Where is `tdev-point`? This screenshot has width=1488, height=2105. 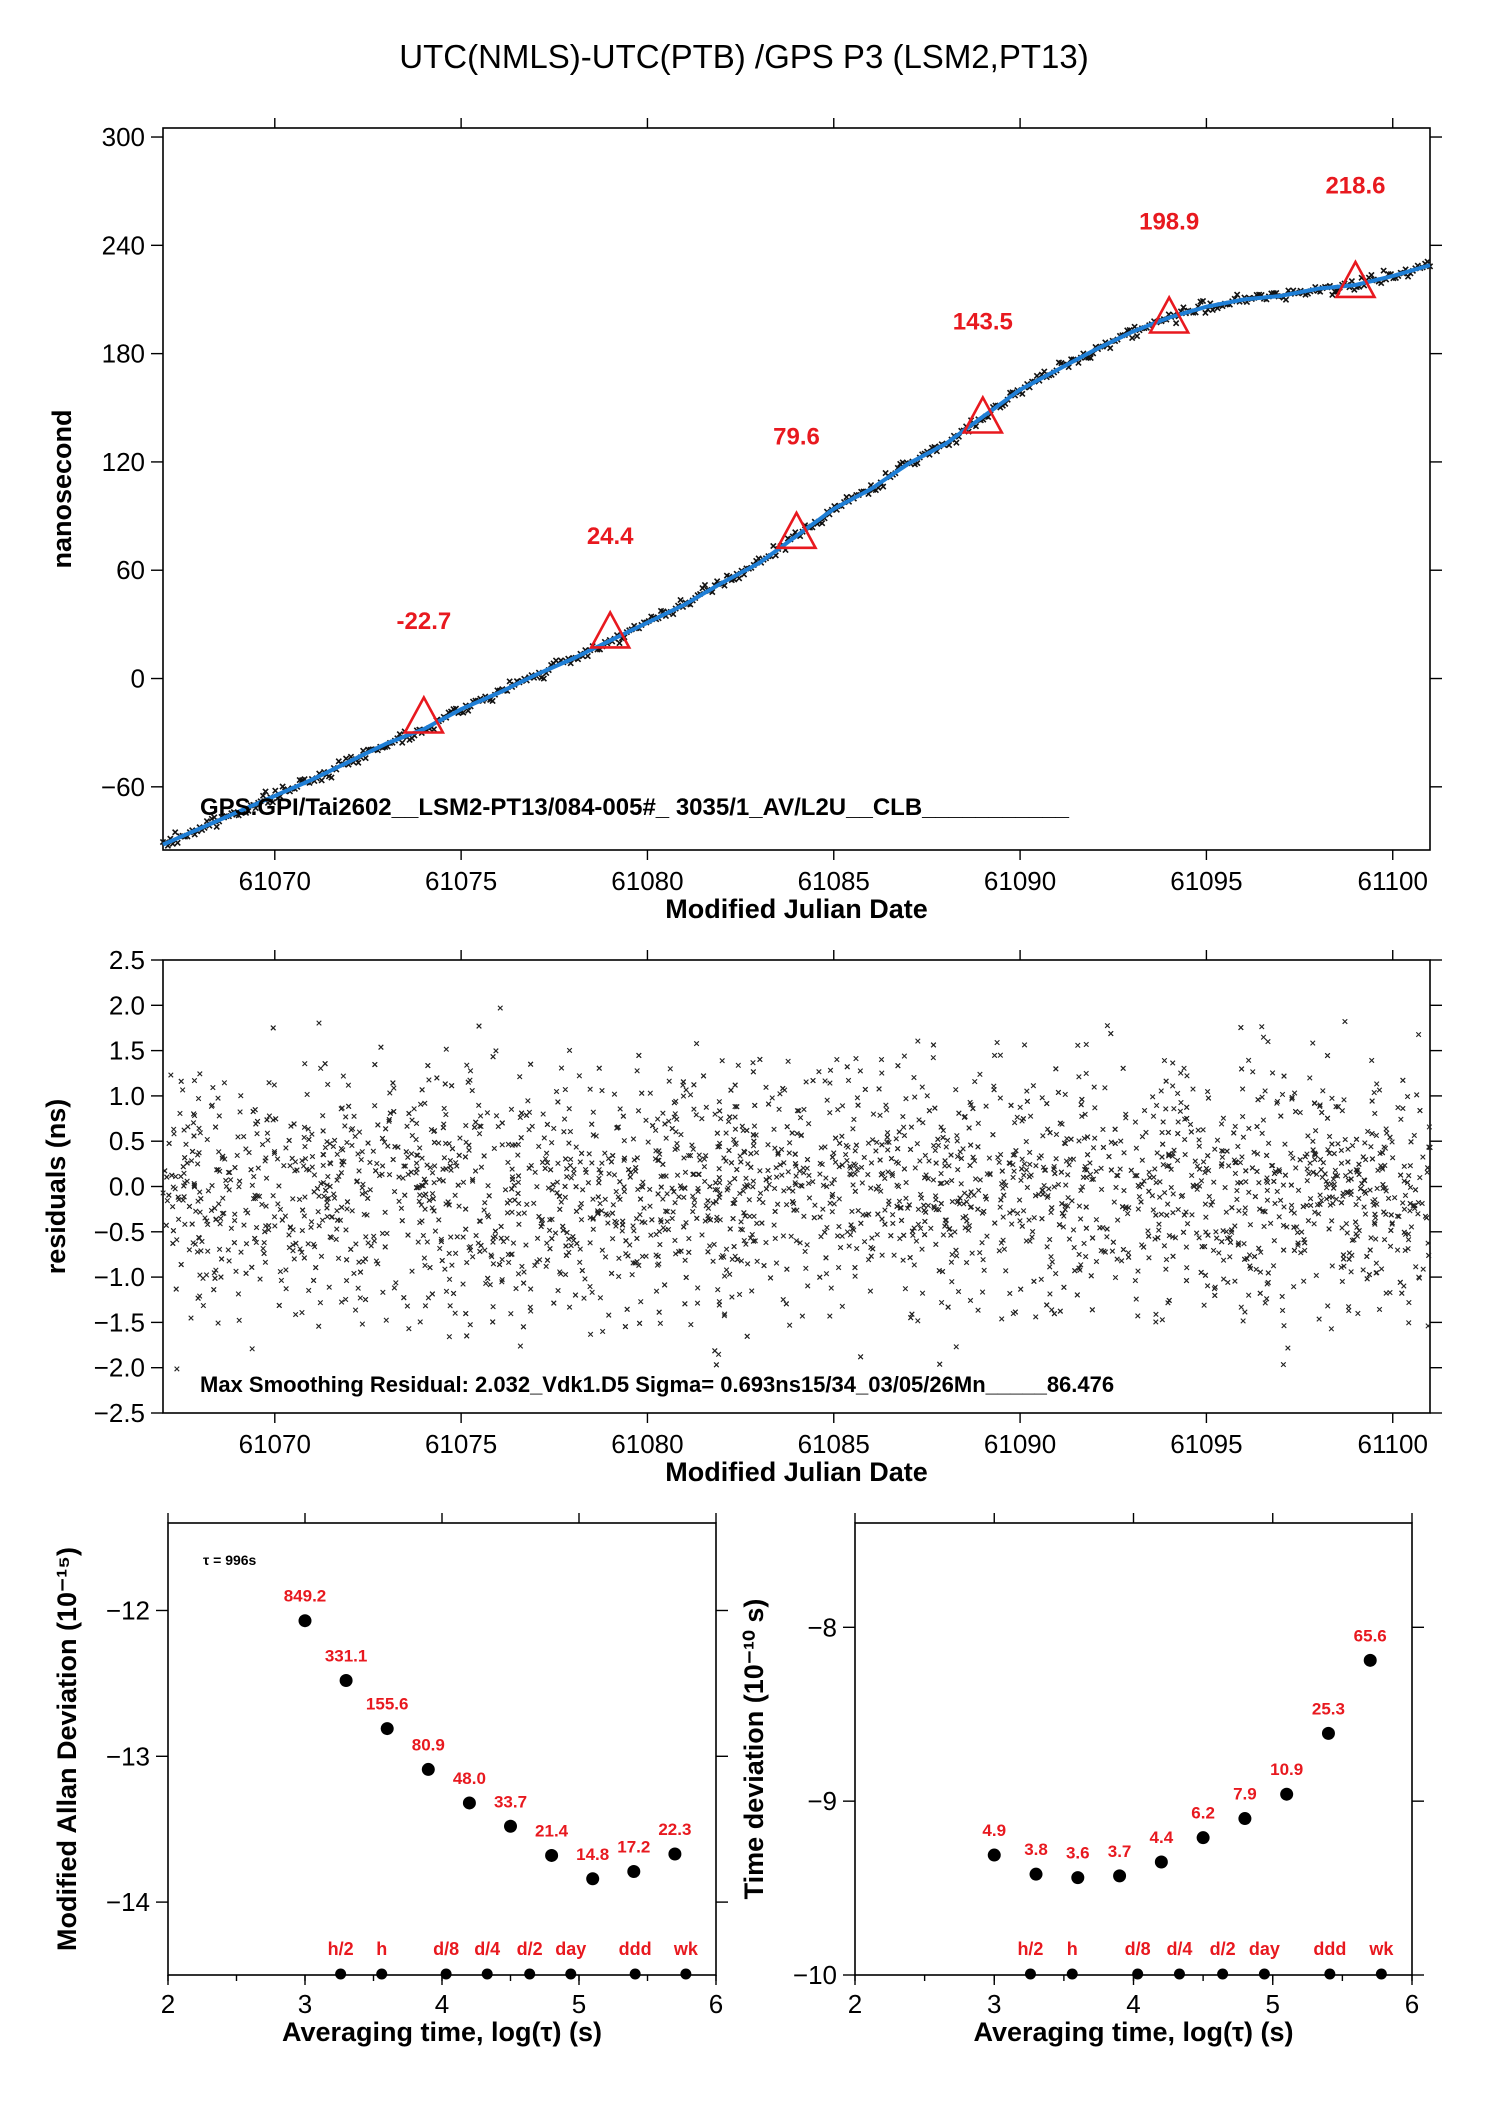 tdev-point is located at coordinates (1161, 1862).